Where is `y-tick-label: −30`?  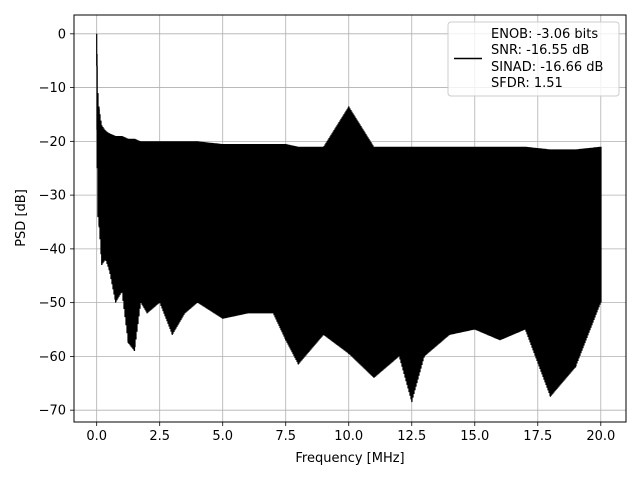
y-tick-label: −30 is located at coordinates (52, 196).